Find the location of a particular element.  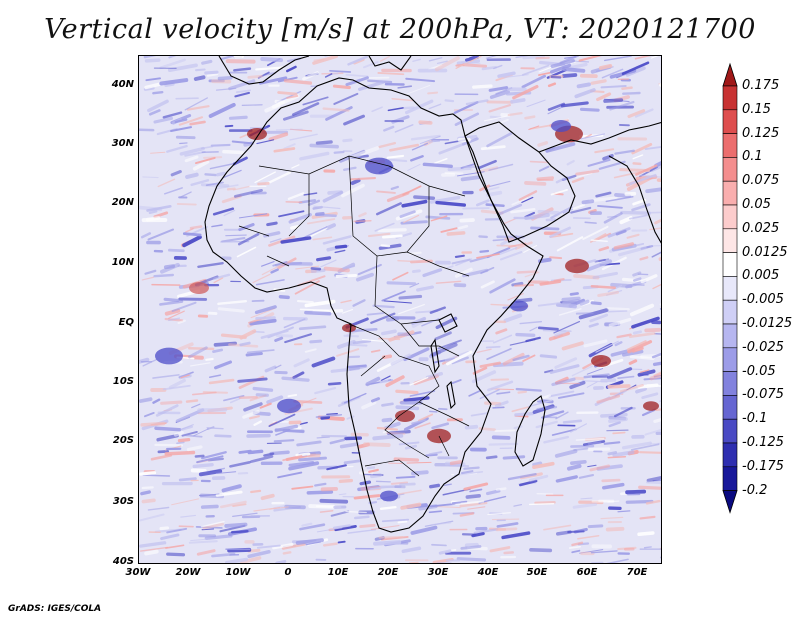

colorbar is located at coordinates (730, 288).